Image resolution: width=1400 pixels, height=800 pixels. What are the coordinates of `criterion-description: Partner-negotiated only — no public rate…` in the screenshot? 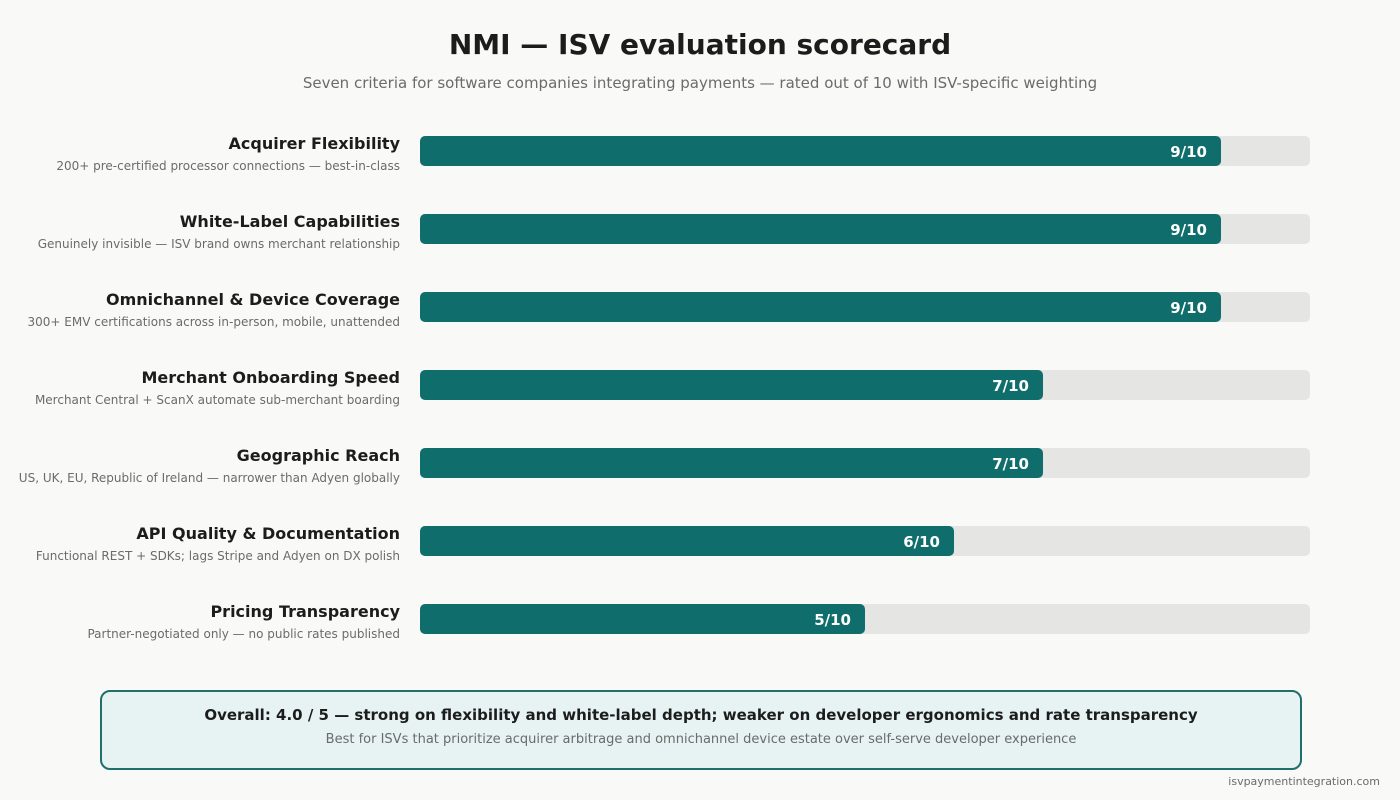 It's located at (243, 634).